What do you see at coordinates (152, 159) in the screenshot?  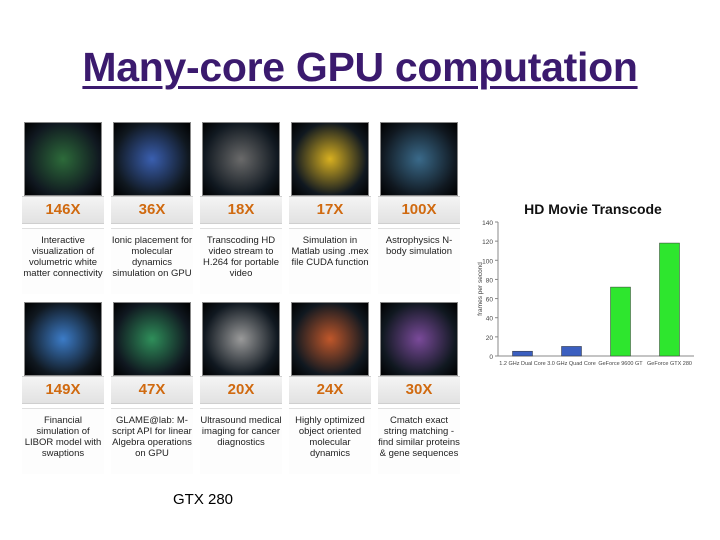 I see `molecule-image` at bounding box center [152, 159].